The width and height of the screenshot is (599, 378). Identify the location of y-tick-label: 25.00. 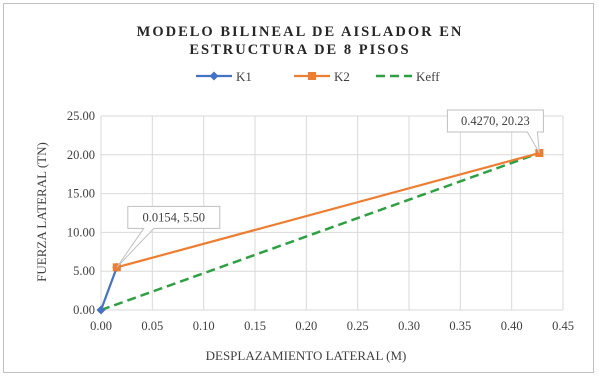
(81, 116).